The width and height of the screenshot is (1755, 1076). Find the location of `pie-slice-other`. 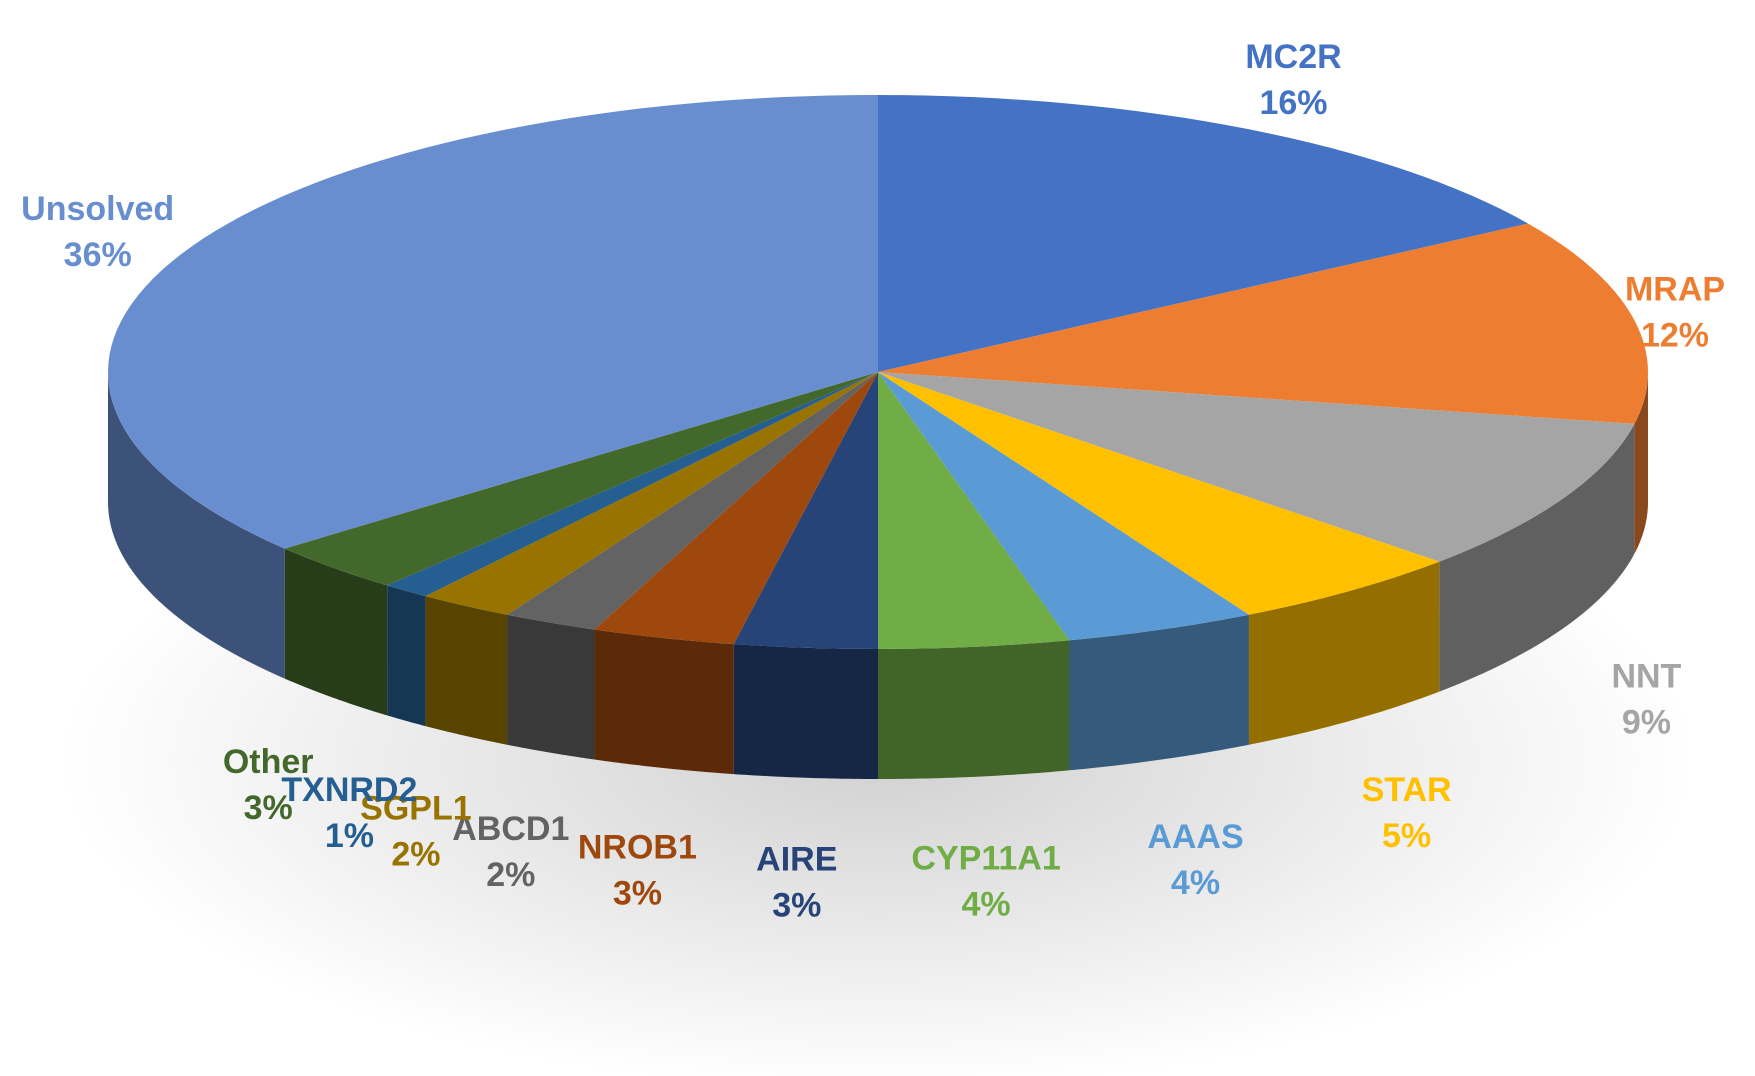

pie-slice-other is located at coordinates (581, 479).